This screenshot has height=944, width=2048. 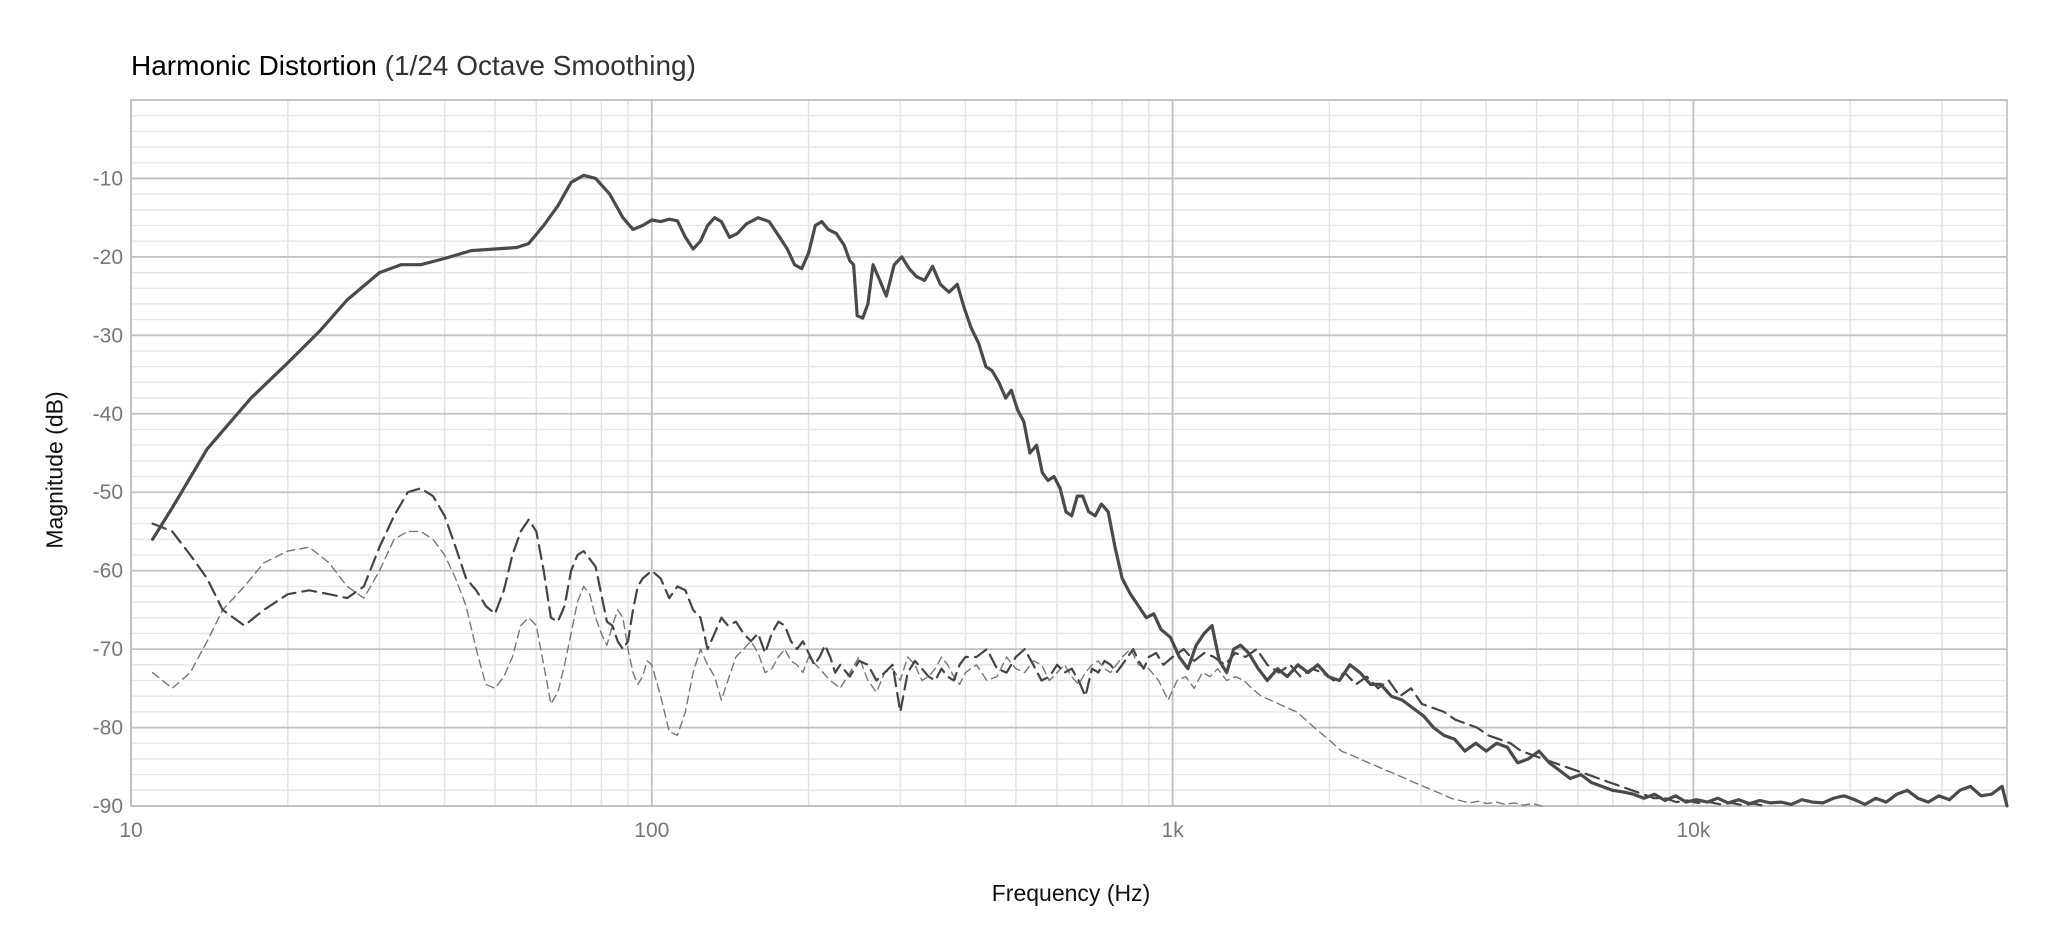 What do you see at coordinates (130, 830) in the screenshot?
I see `x-tick-label: 10` at bounding box center [130, 830].